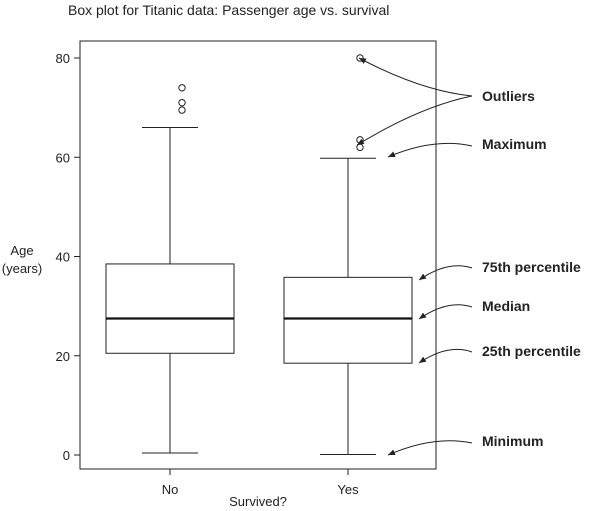 This screenshot has height=511, width=590. I want to click on annotation-25th-percentile: 25th percentile, so click(499, 353).